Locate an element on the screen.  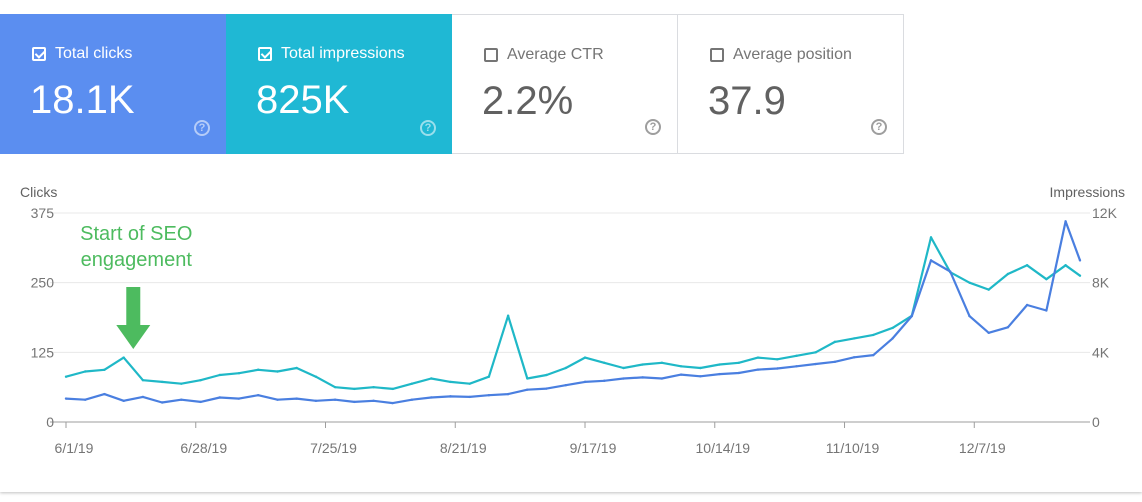
metric-header: Total clicks is located at coordinates (82, 54).